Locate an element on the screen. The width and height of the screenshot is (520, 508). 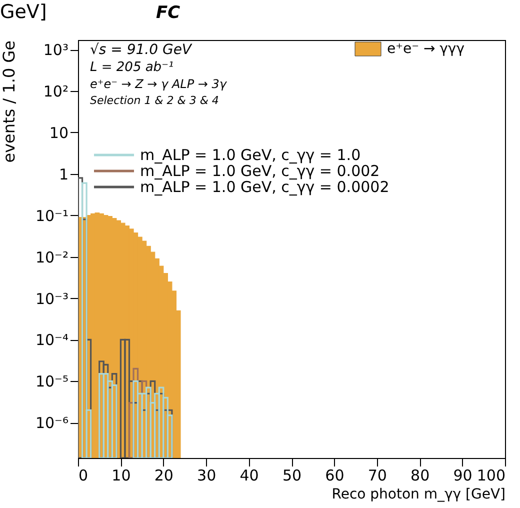
legend-label: m_ALP = 1.0 GeV, c_γγ = 1.0 is located at coordinates (250, 155).